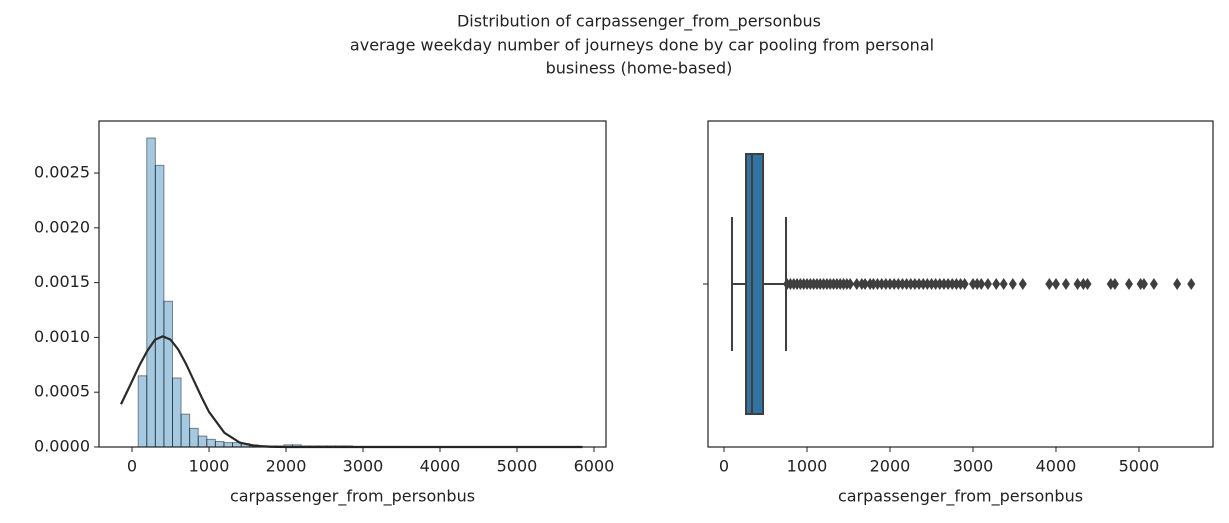 This screenshot has height=523, width=1229. I want to click on y-tick-label: 0.0025, so click(62, 172).